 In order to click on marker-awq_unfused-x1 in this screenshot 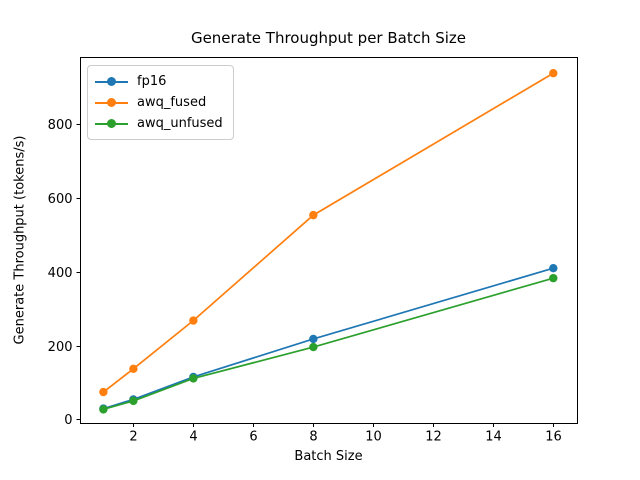, I will do `click(103, 409)`.